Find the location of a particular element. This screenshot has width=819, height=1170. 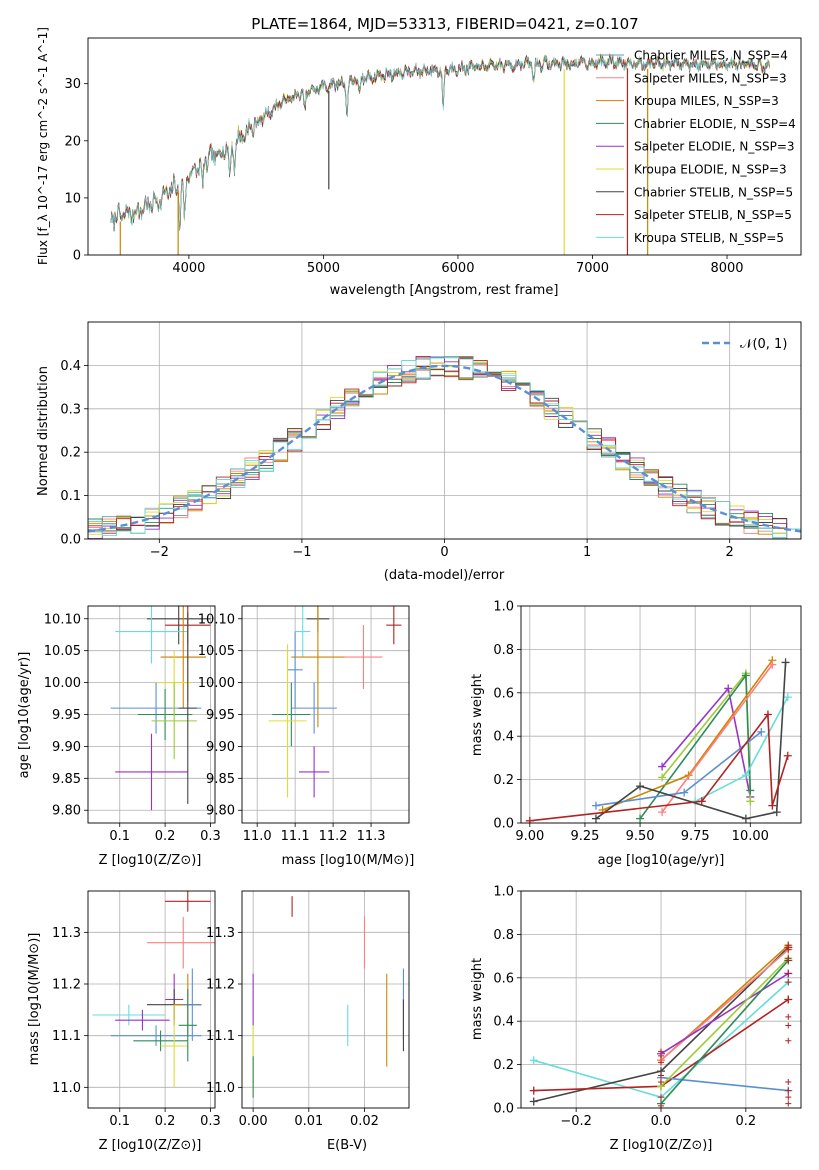

y-tick-label: 11.0 is located at coordinates (66, 1088).